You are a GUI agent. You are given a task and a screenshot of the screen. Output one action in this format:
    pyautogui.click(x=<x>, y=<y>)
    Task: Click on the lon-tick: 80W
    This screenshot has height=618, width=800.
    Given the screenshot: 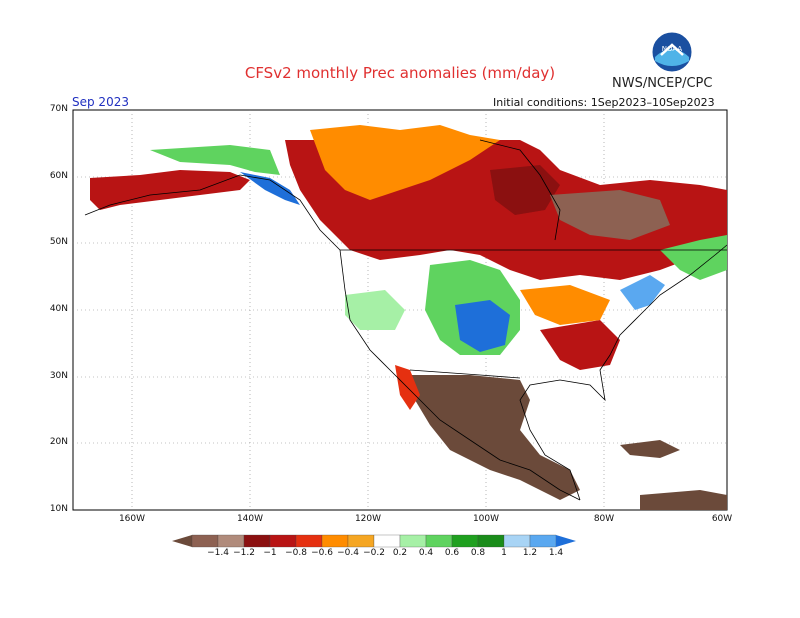 What is the action you would take?
    pyautogui.click(x=604, y=519)
    